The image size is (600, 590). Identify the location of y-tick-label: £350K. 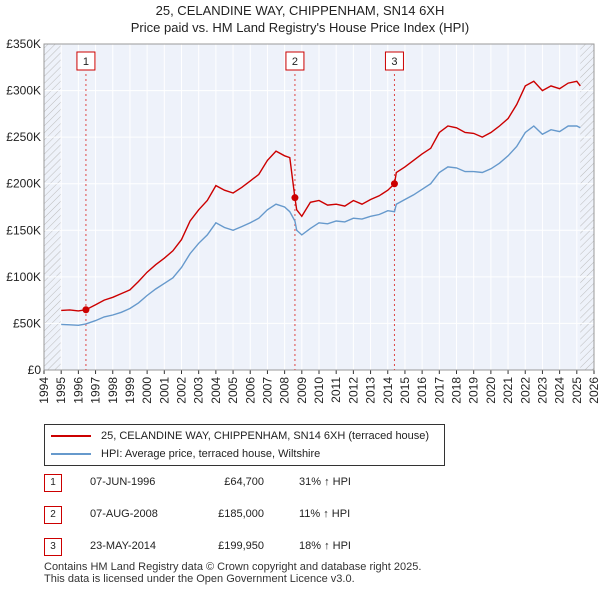
(23, 44).